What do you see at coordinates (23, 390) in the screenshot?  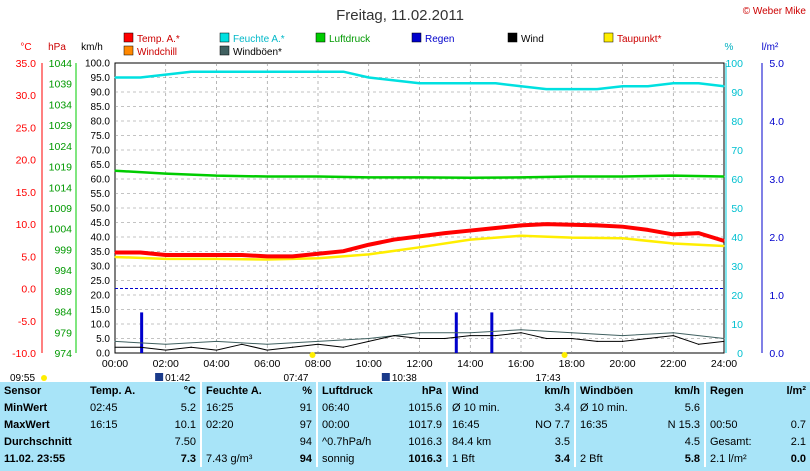 I see `hdr-sensor: Sensor` at bounding box center [23, 390].